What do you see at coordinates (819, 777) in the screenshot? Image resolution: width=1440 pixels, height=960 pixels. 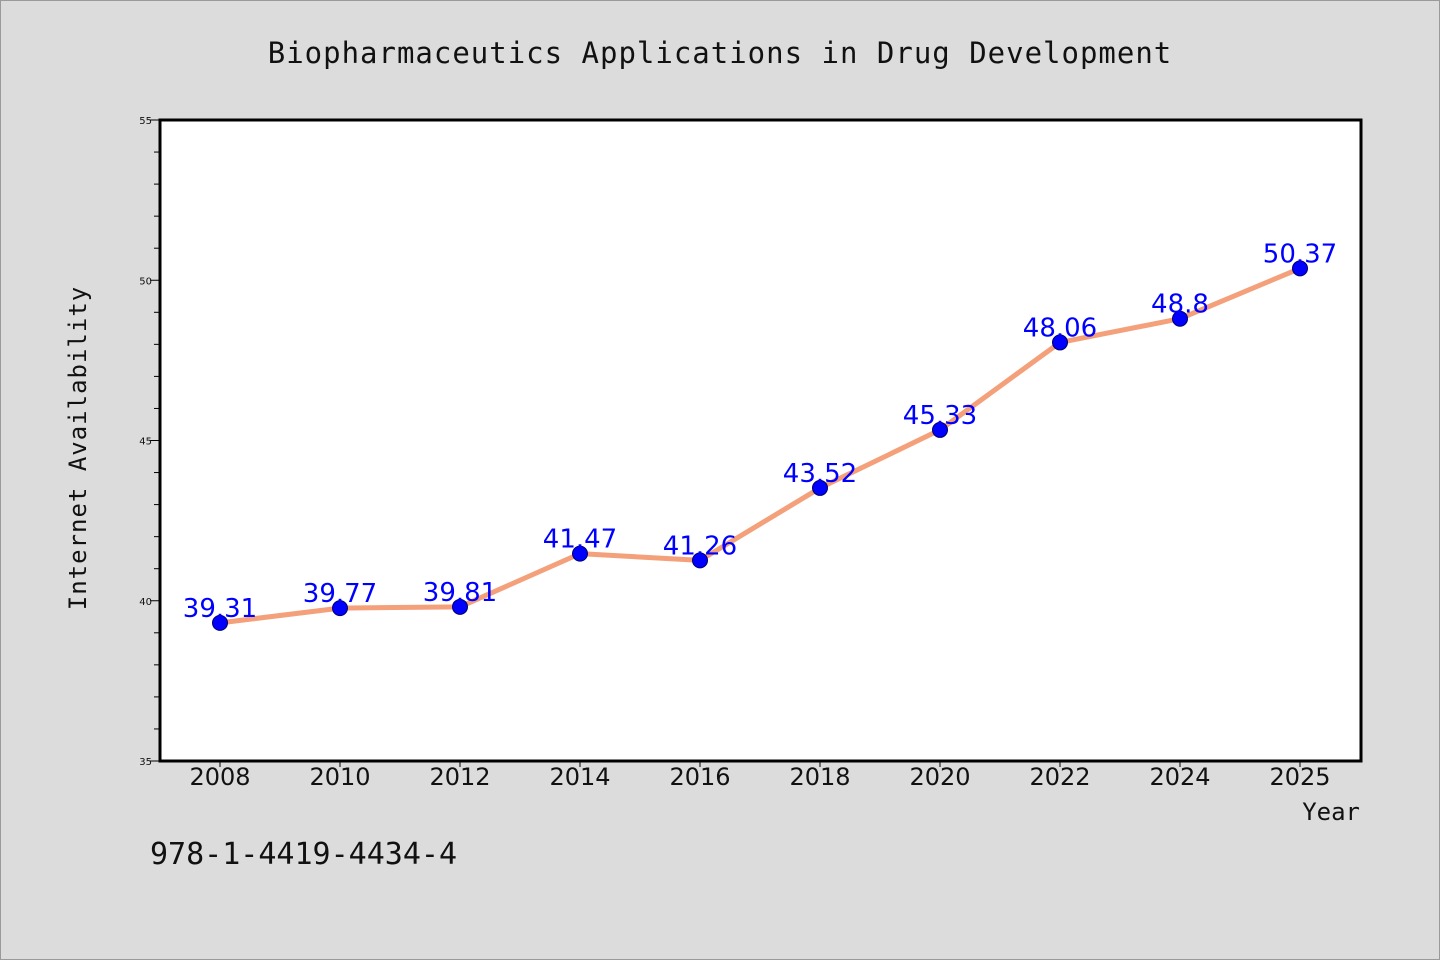 I see `x-tick-label: 2018` at bounding box center [819, 777].